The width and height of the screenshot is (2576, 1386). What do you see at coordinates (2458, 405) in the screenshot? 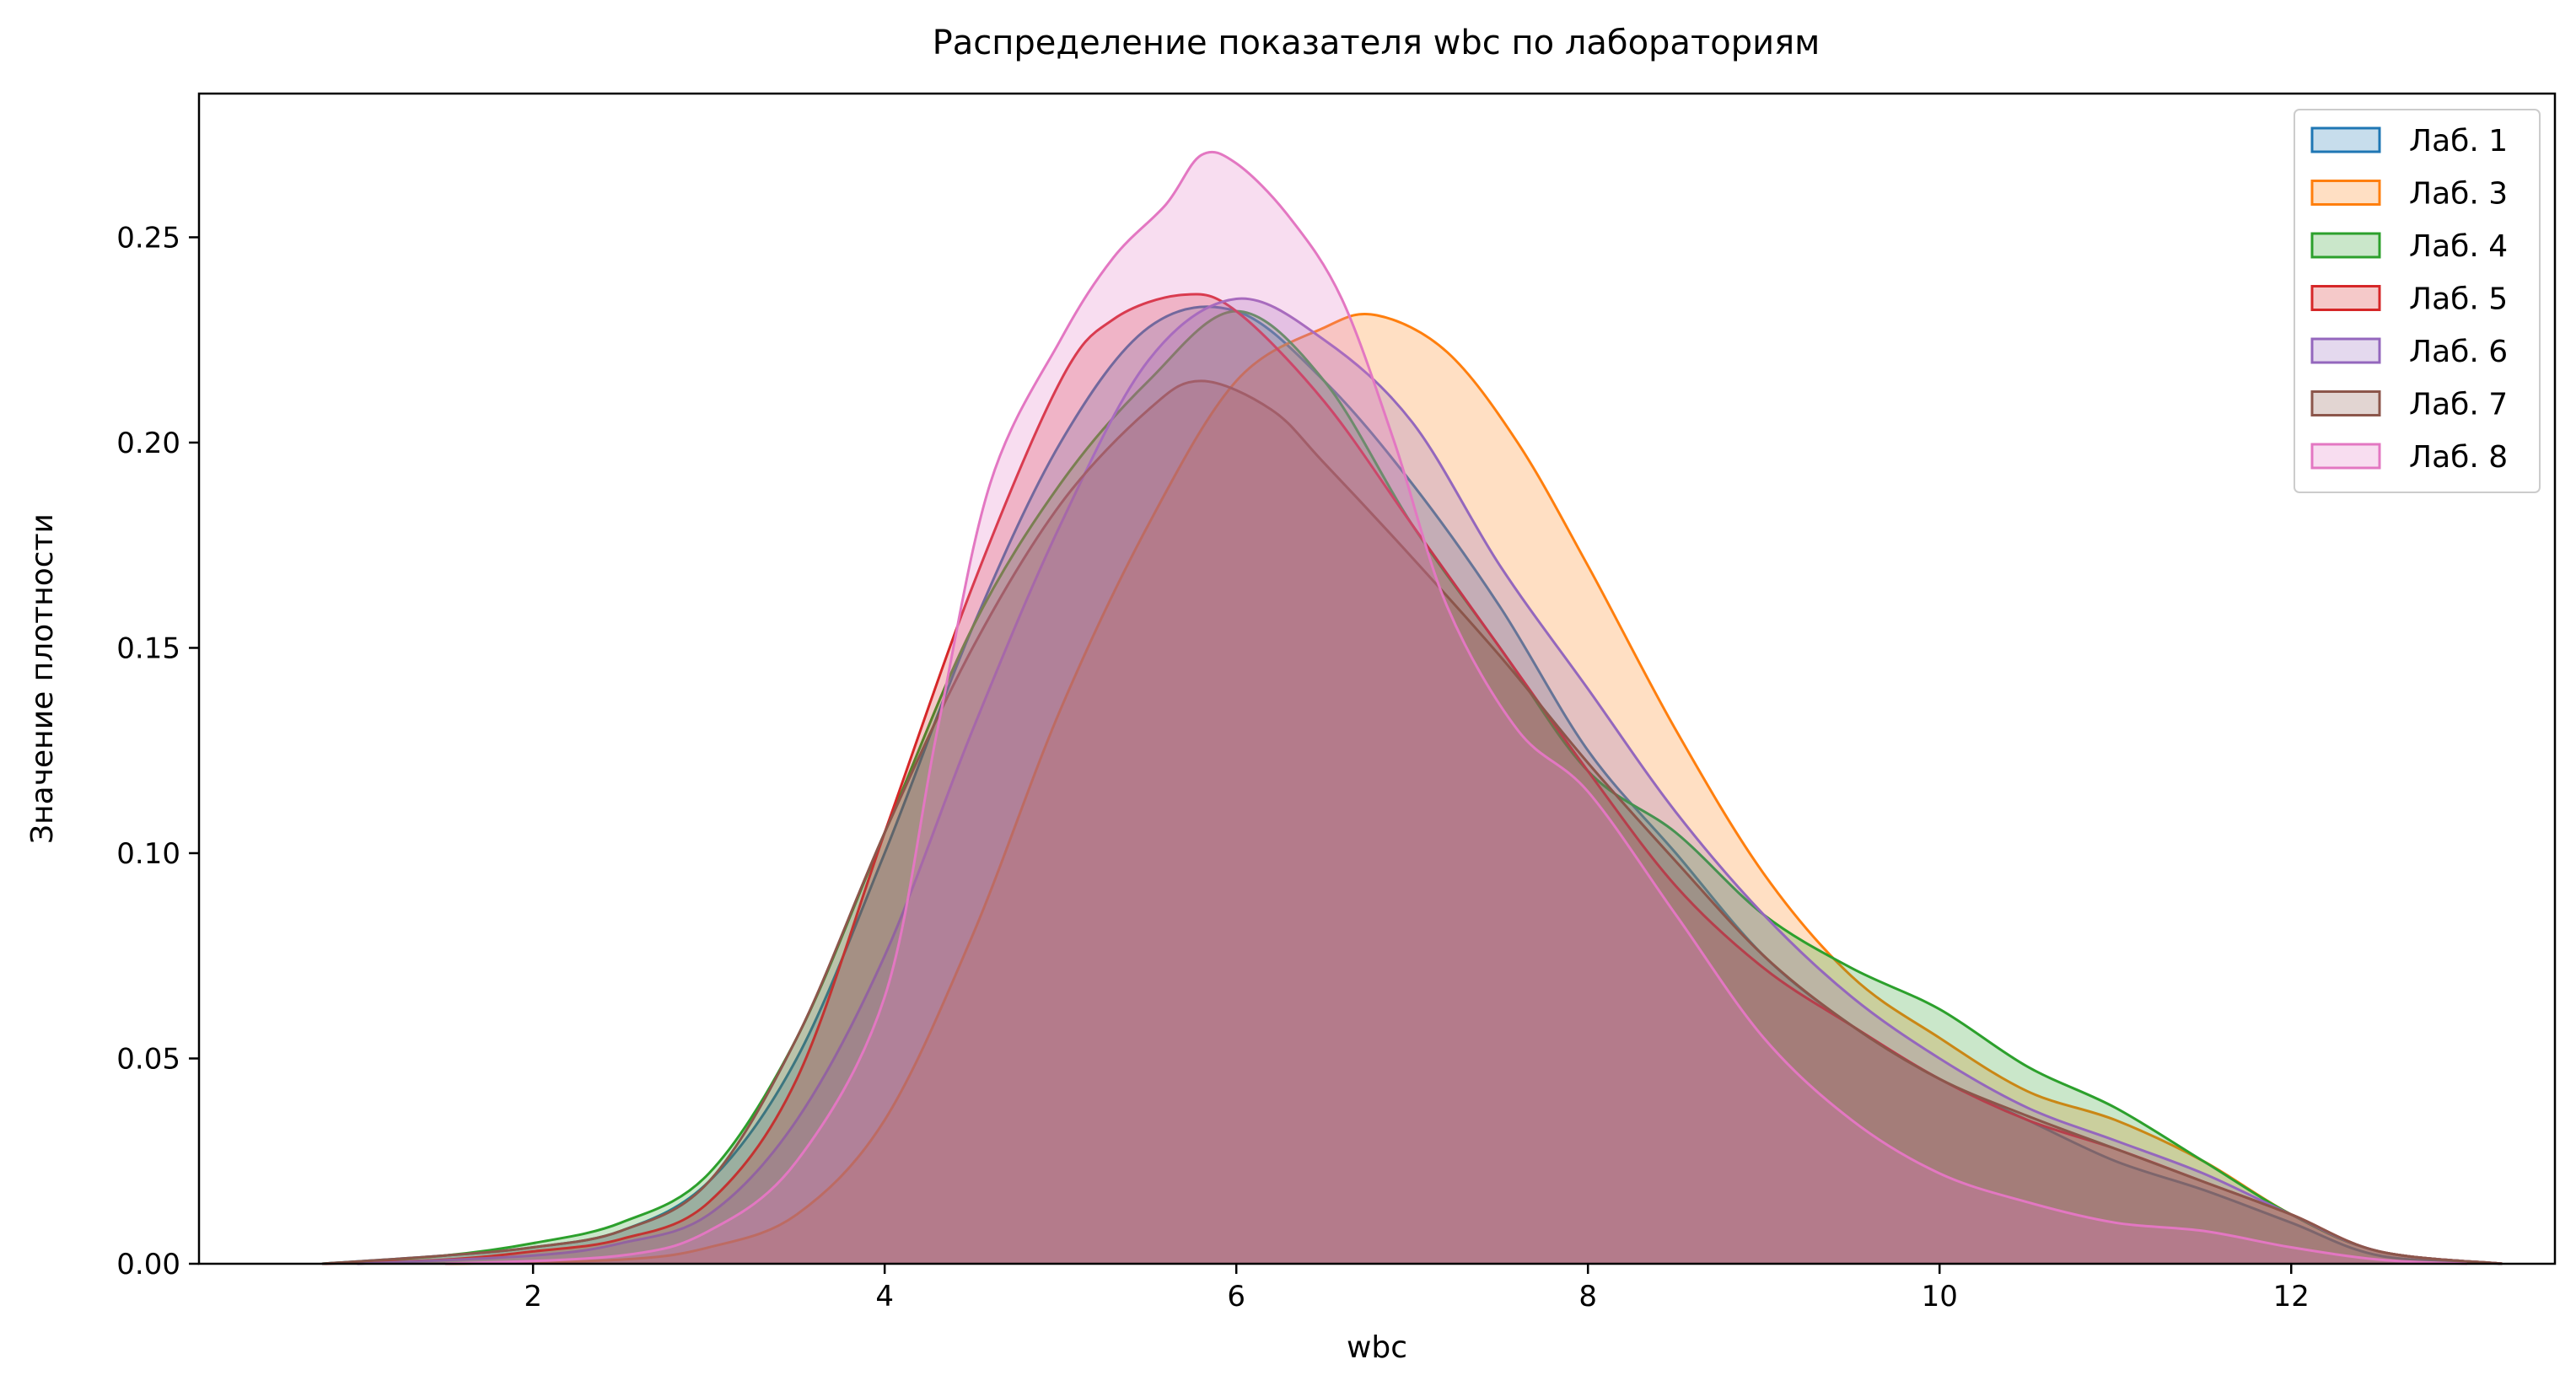
I see `legend-label: Лаб. 7` at bounding box center [2458, 405].